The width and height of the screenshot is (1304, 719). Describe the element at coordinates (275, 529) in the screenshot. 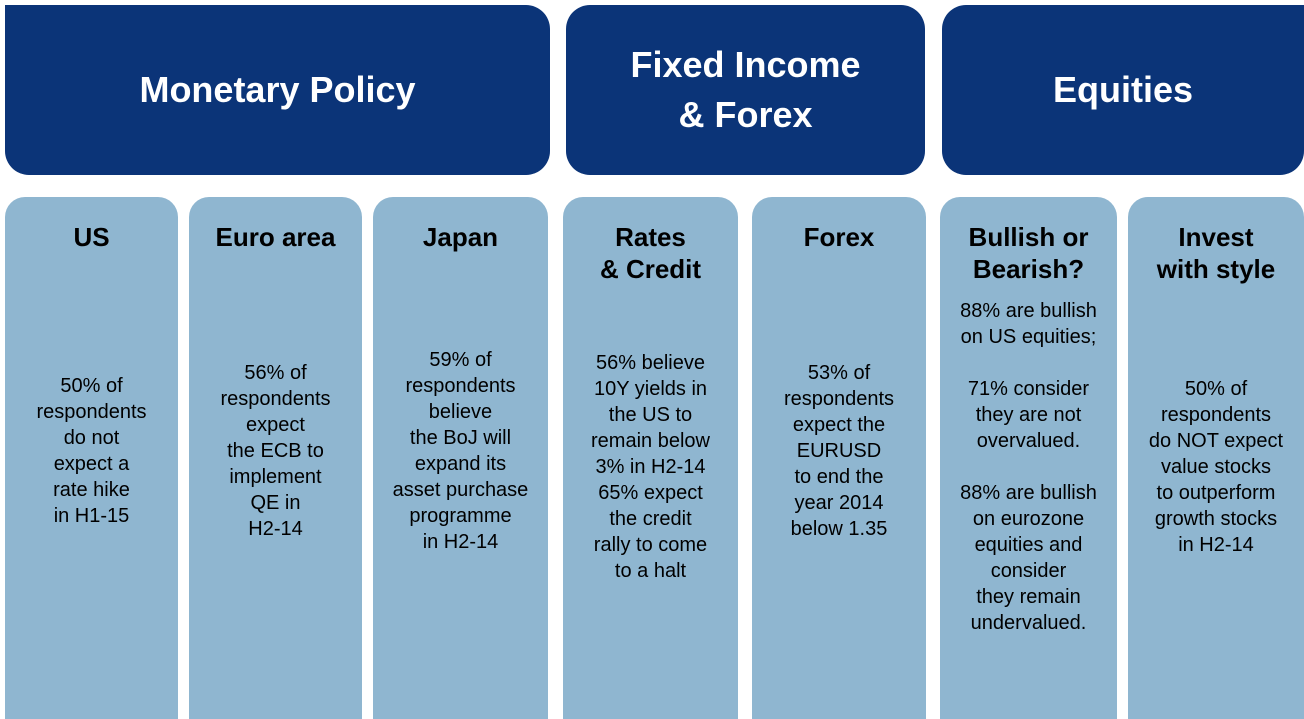

I see `text-line: H2-14` at that location.